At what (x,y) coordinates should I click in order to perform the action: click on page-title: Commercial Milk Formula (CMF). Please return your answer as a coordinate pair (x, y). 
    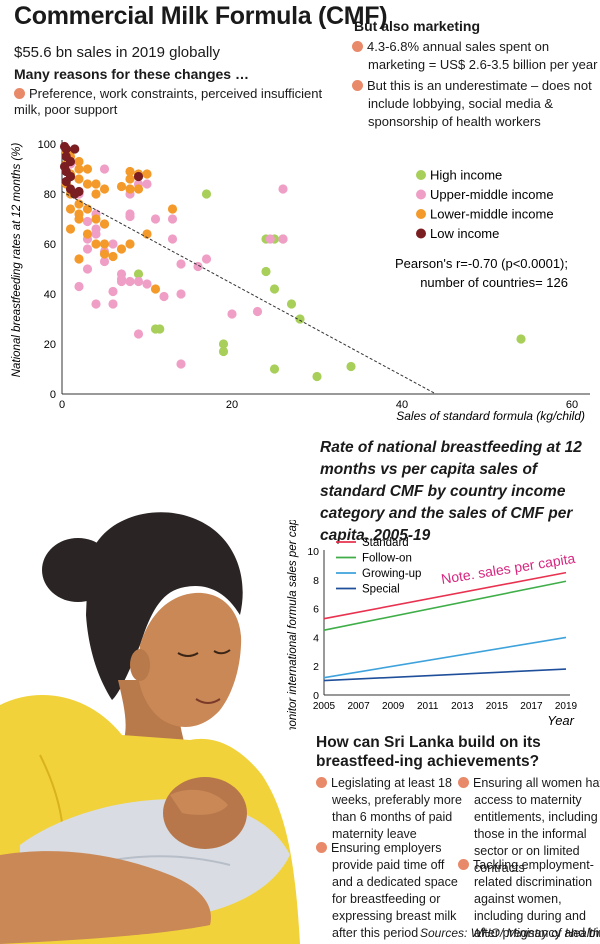
    Looking at the image, I should click on (201, 16).